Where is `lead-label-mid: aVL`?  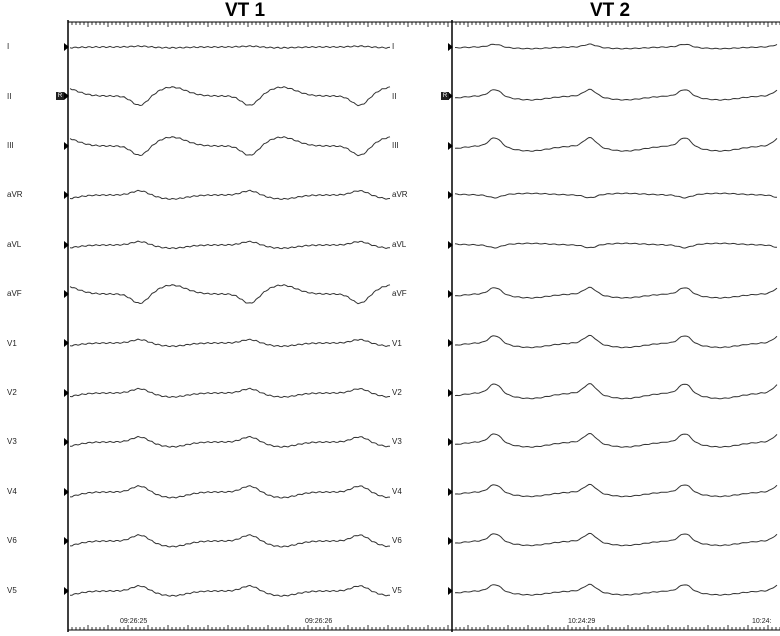 lead-label-mid: aVL is located at coordinates (399, 244).